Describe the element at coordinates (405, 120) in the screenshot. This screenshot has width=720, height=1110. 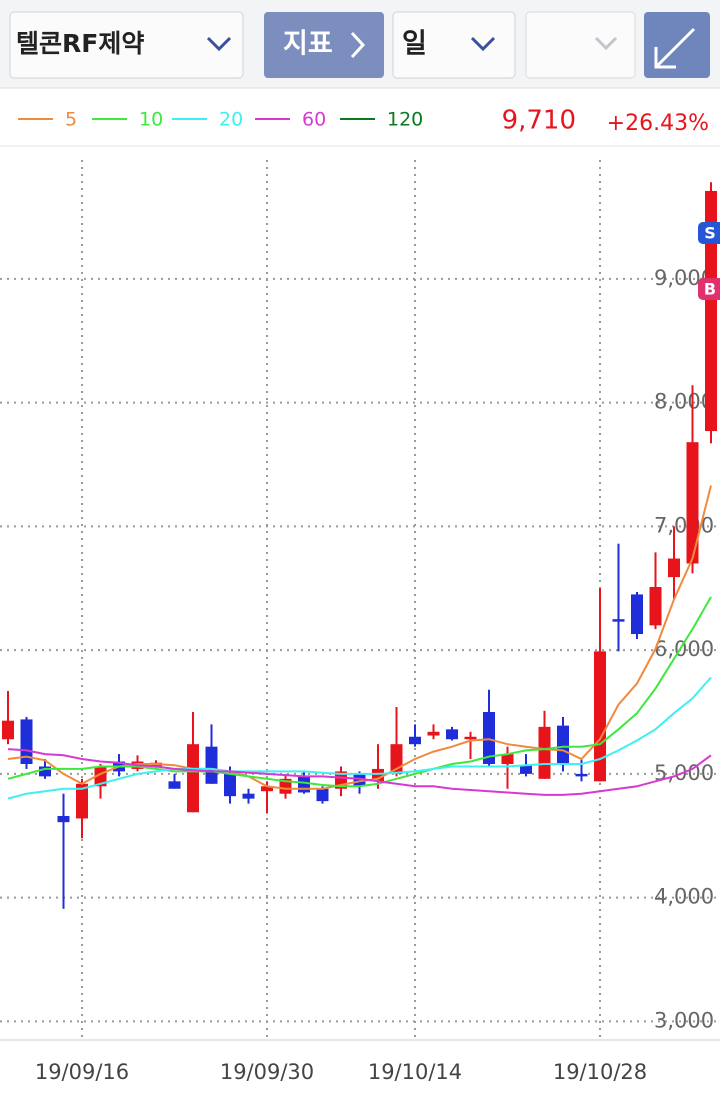
I see `legend-label: 120` at that location.